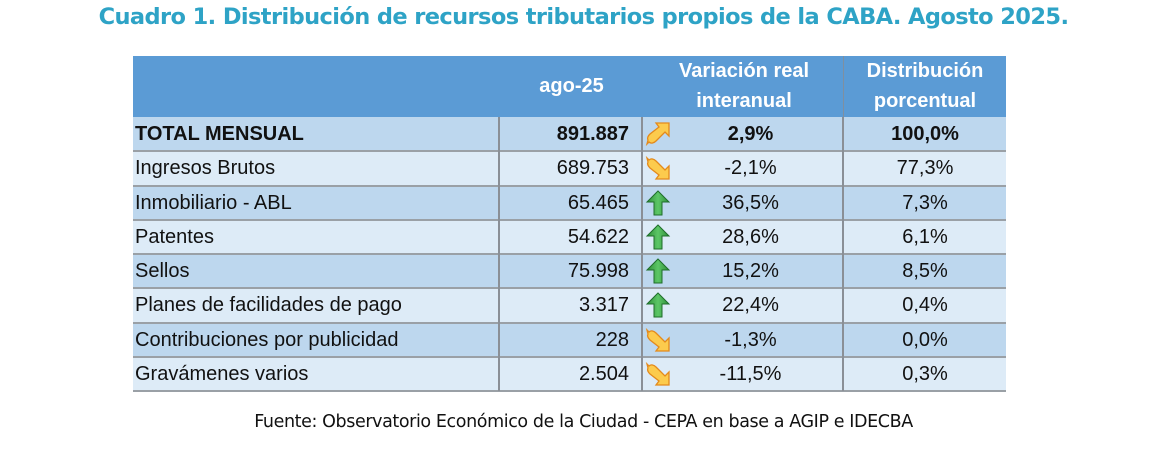  I want to click on row-value: 891.887, so click(592, 134).